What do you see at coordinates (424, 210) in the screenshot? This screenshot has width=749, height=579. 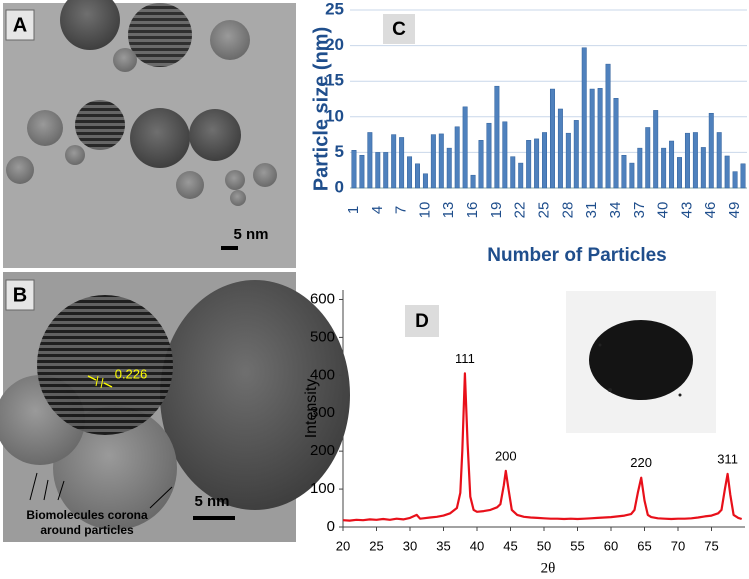 I see `x-tick-label: 10` at bounding box center [424, 210].